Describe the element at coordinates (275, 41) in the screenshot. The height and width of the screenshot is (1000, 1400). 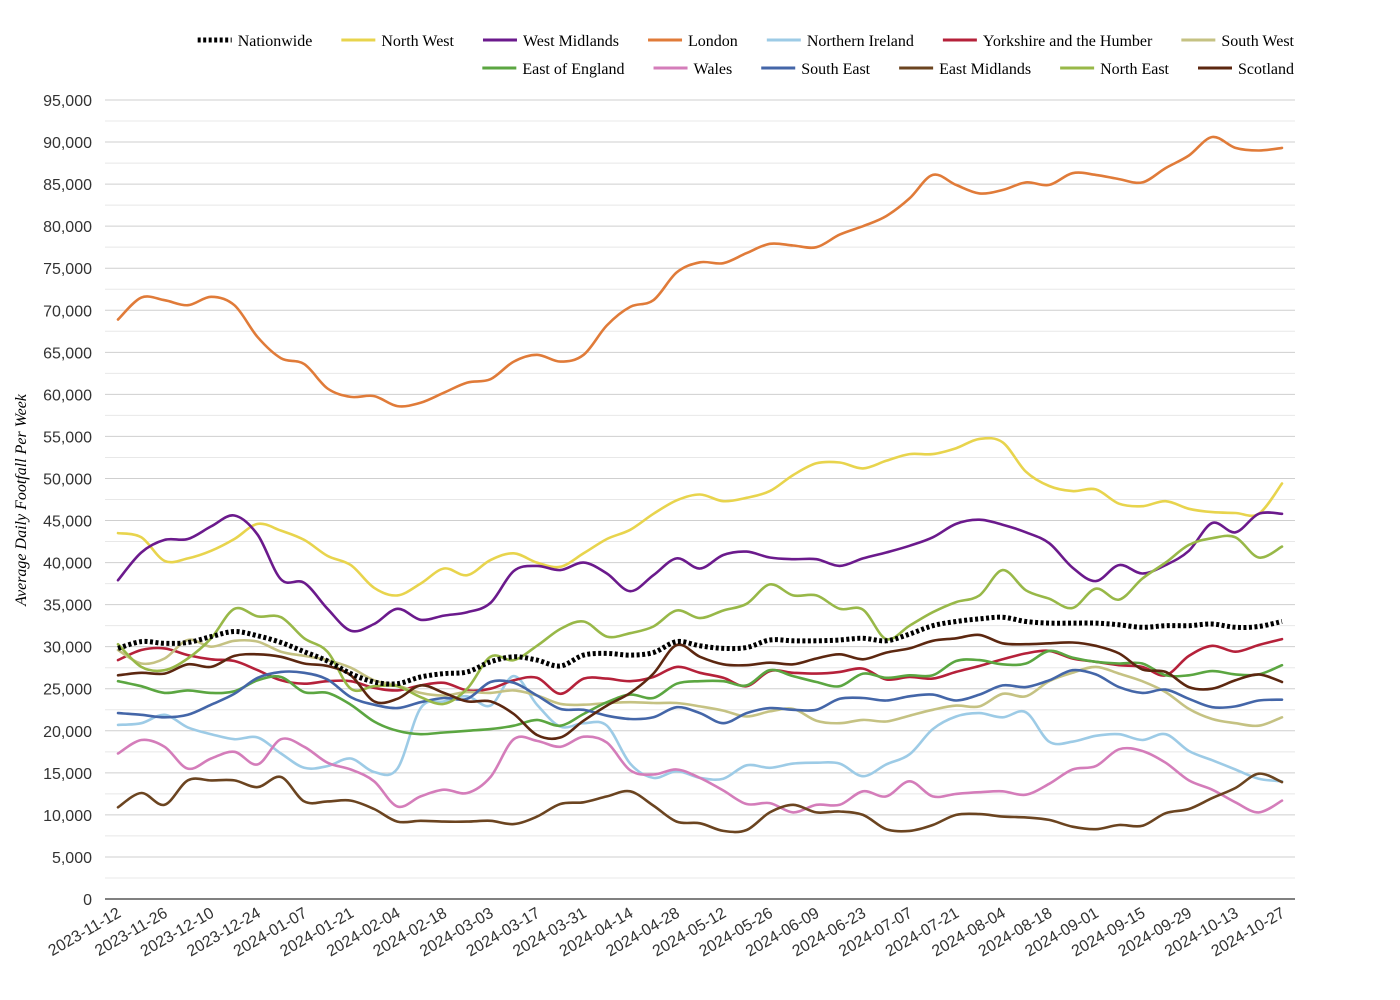
I see `legend-label-nationwide: Nationwide` at that location.